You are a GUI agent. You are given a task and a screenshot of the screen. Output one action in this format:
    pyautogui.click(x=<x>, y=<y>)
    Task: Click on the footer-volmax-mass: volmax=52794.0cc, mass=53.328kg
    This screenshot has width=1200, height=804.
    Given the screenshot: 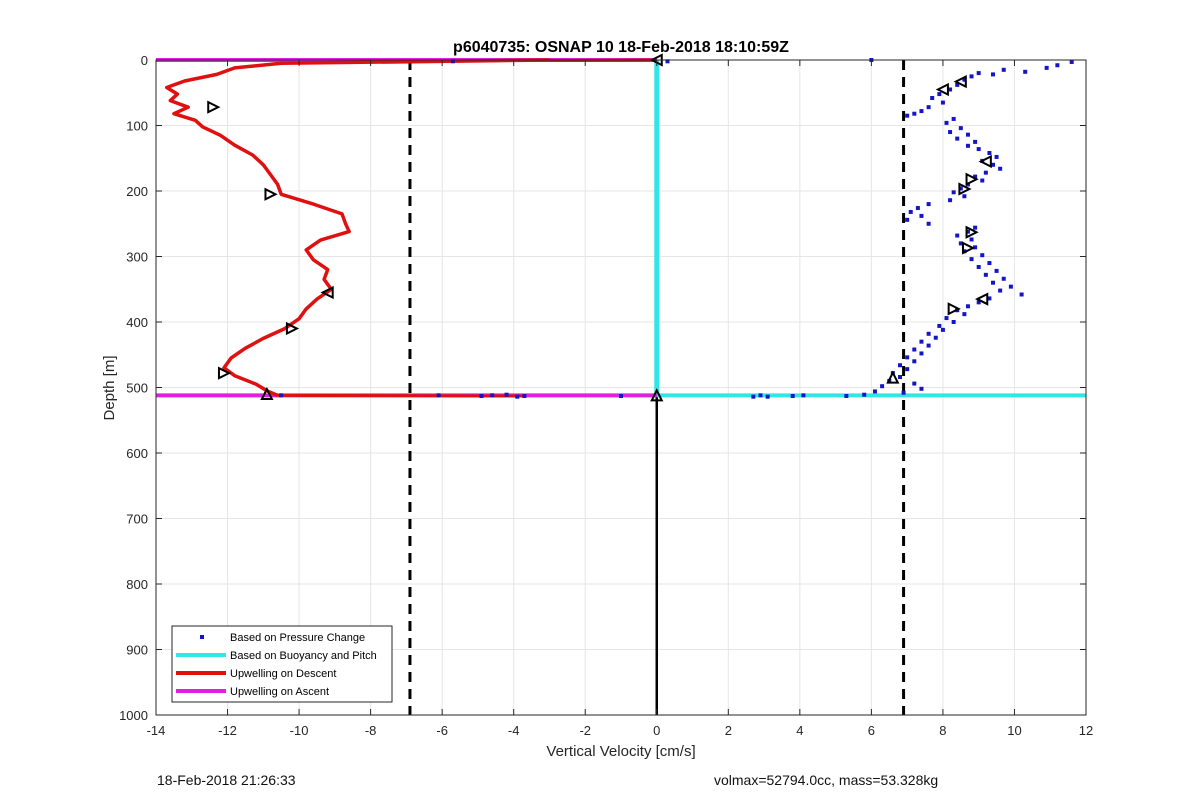 What is the action you would take?
    pyautogui.click(x=826, y=780)
    